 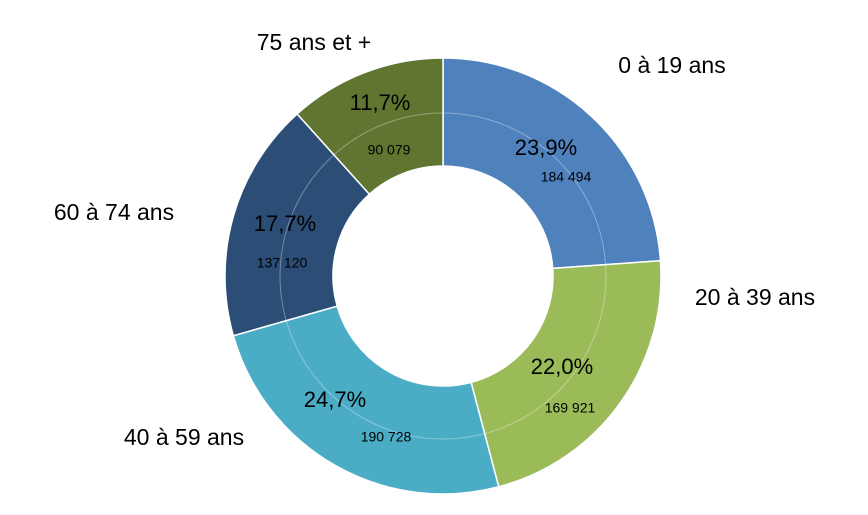 What do you see at coordinates (386, 437) in the screenshot?
I see `value-label-3: 190 728` at bounding box center [386, 437].